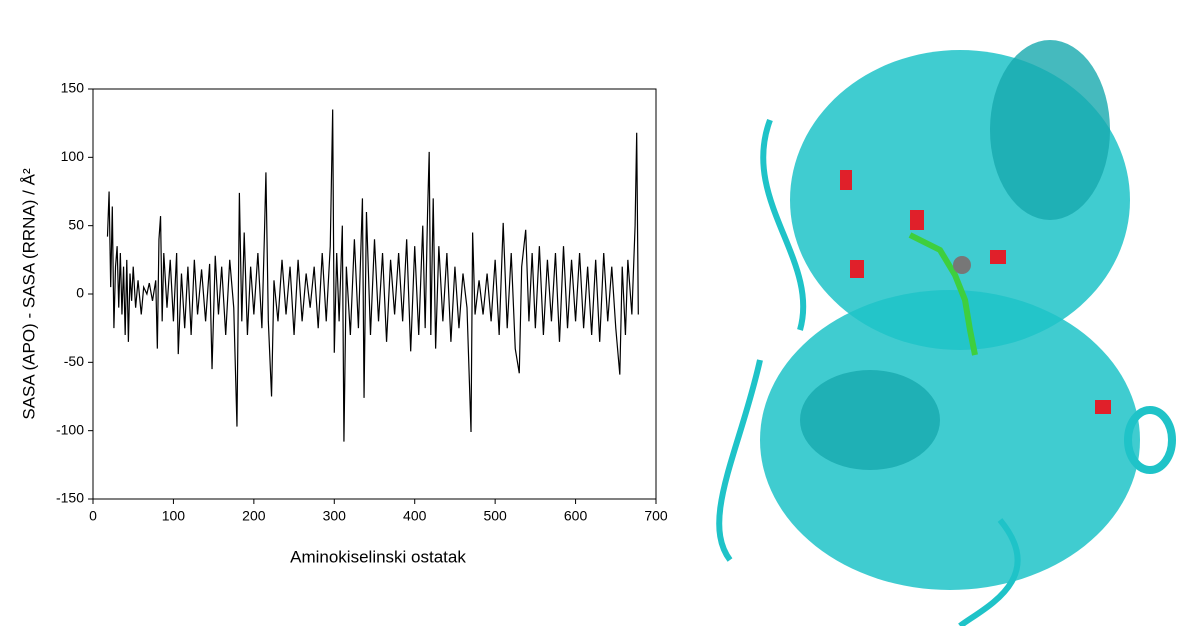 The height and width of the screenshot is (626, 1178). I want to click on x-tick-label: 700, so click(656, 516).